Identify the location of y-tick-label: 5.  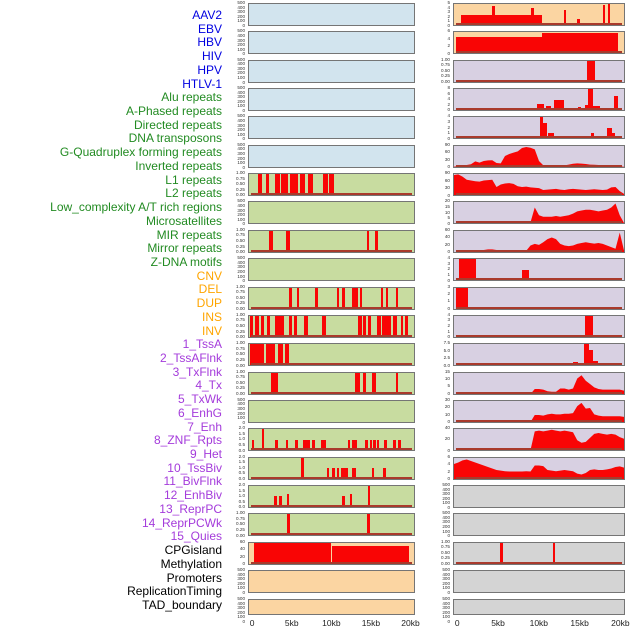
(448, 218).